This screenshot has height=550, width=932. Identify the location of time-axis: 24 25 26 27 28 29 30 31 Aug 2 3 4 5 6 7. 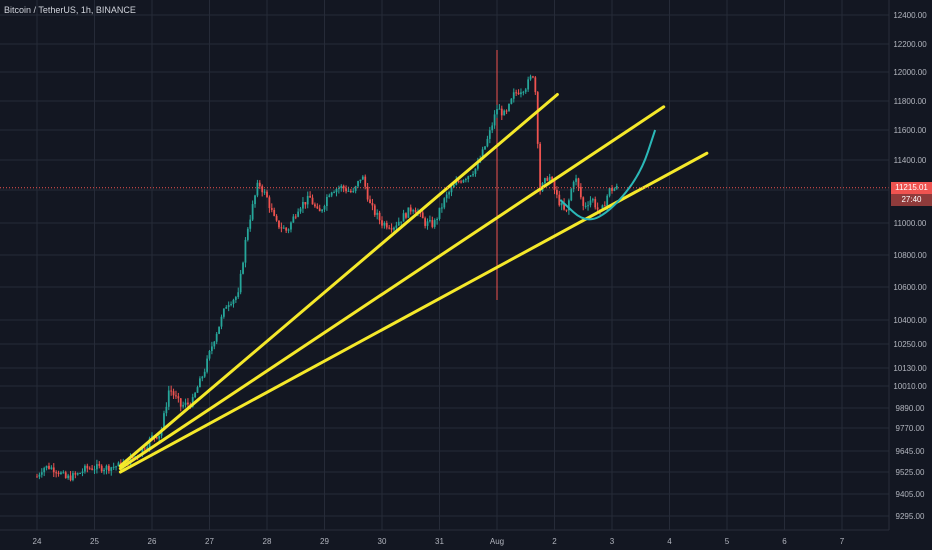
(439, 541).